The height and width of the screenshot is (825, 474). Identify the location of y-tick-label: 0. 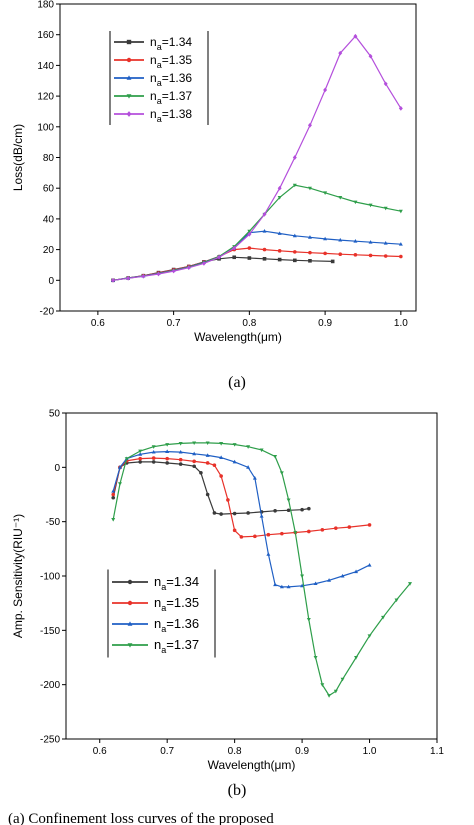
(57, 468).